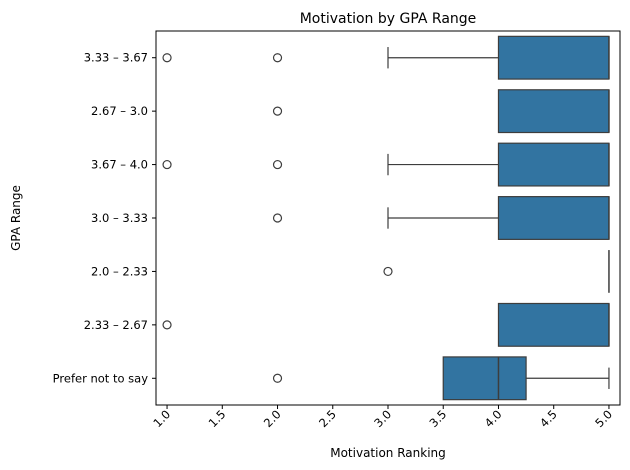  Describe the element at coordinates (119, 271) in the screenshot. I see `y-tick-label: 2.0 – 2.33` at that location.